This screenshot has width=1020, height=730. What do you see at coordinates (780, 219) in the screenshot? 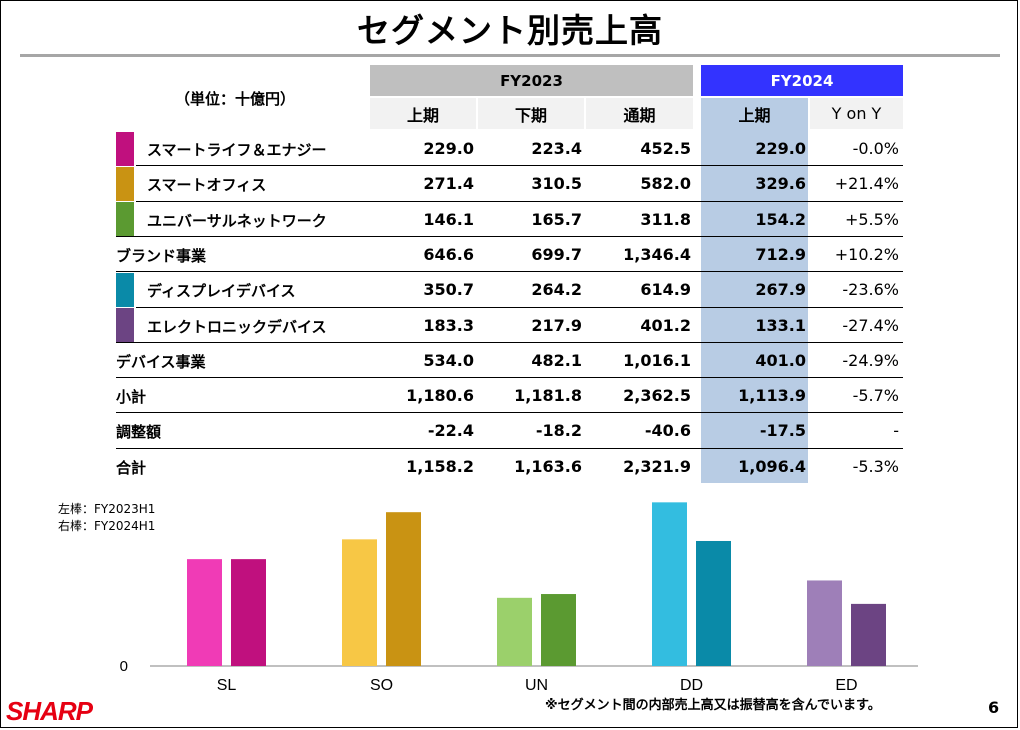
I see `row-value: 154.2` at bounding box center [780, 219].